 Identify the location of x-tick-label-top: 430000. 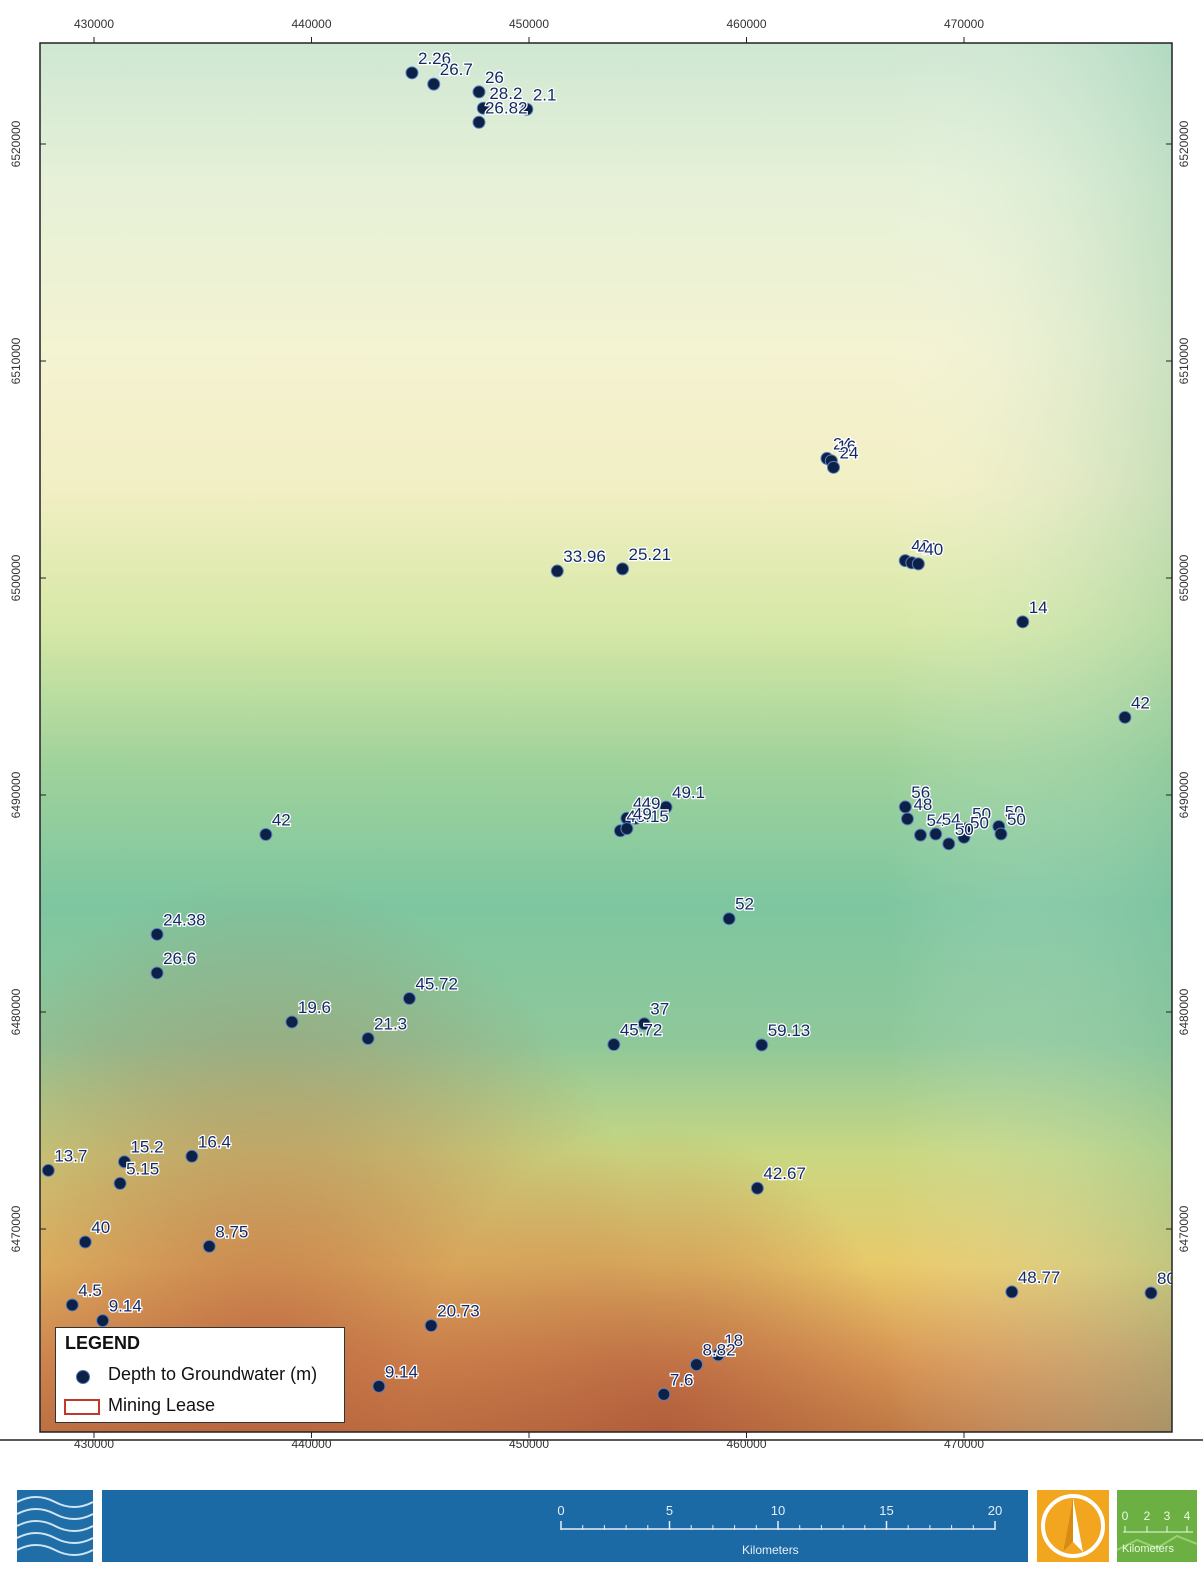
(94, 24).